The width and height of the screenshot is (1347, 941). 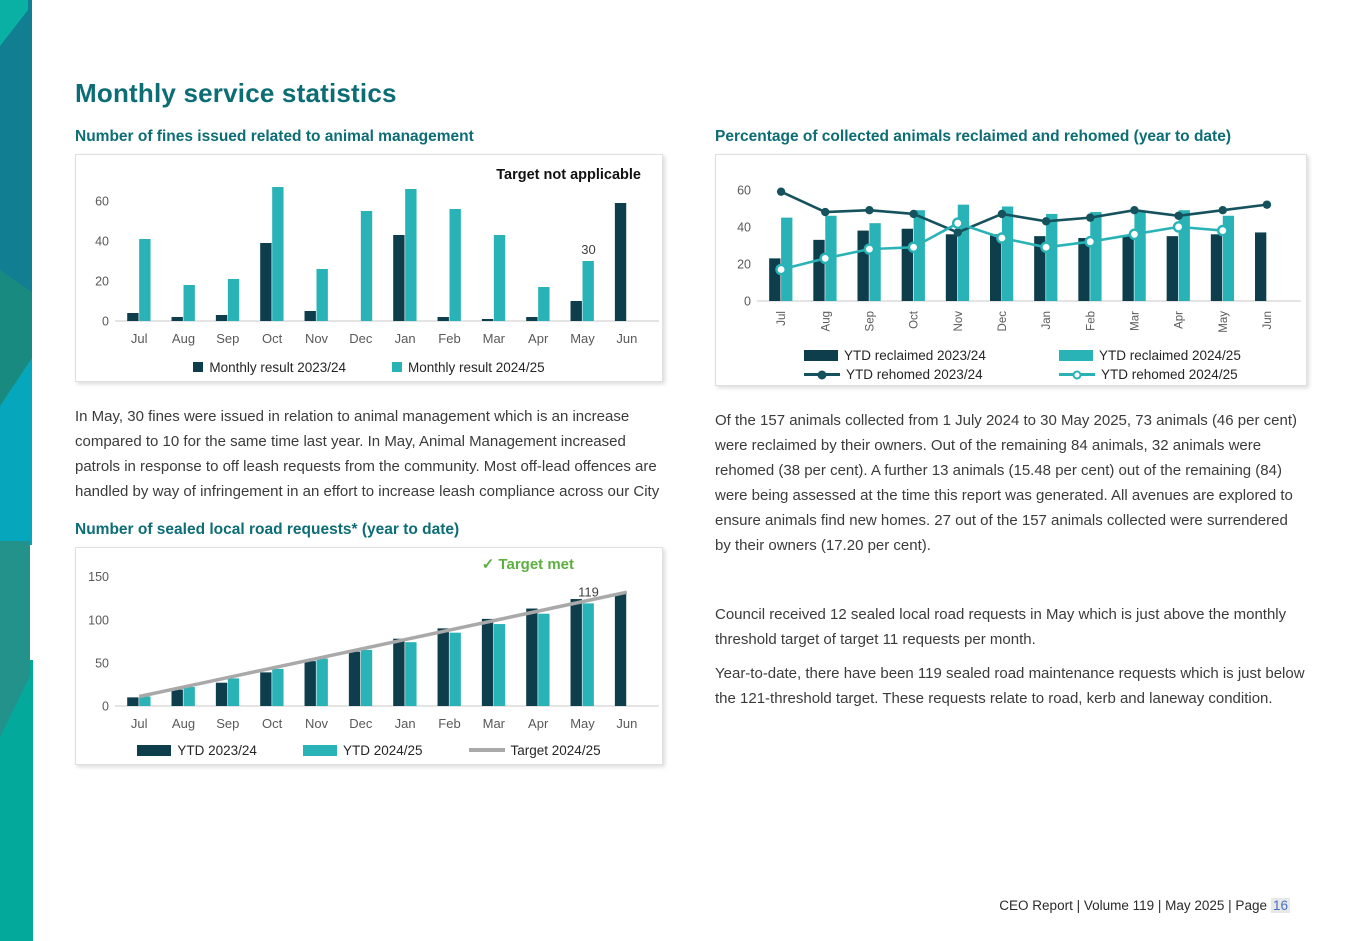 I want to click on svg-text: 100, so click(x=98, y=620).